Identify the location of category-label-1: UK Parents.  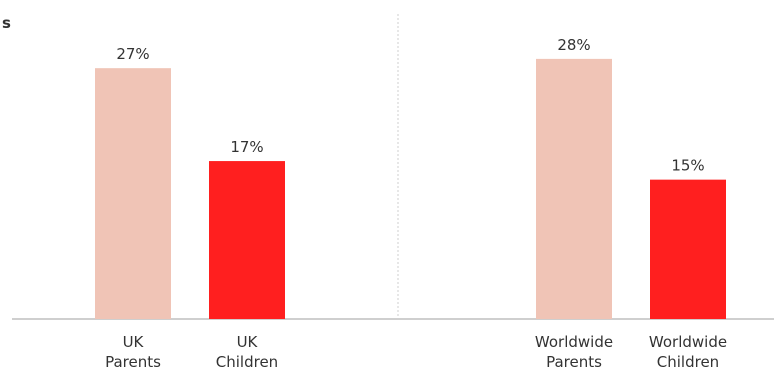
(133, 352).